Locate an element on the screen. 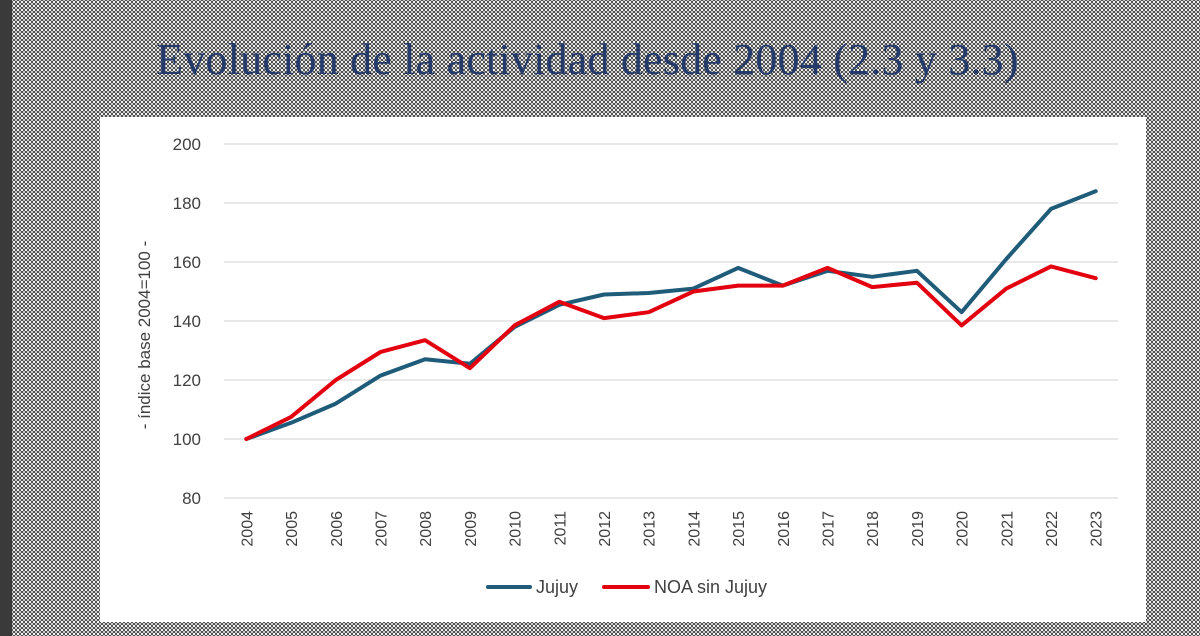  legend: Jujuy NOA sin Jujuy is located at coordinates (626, 587).